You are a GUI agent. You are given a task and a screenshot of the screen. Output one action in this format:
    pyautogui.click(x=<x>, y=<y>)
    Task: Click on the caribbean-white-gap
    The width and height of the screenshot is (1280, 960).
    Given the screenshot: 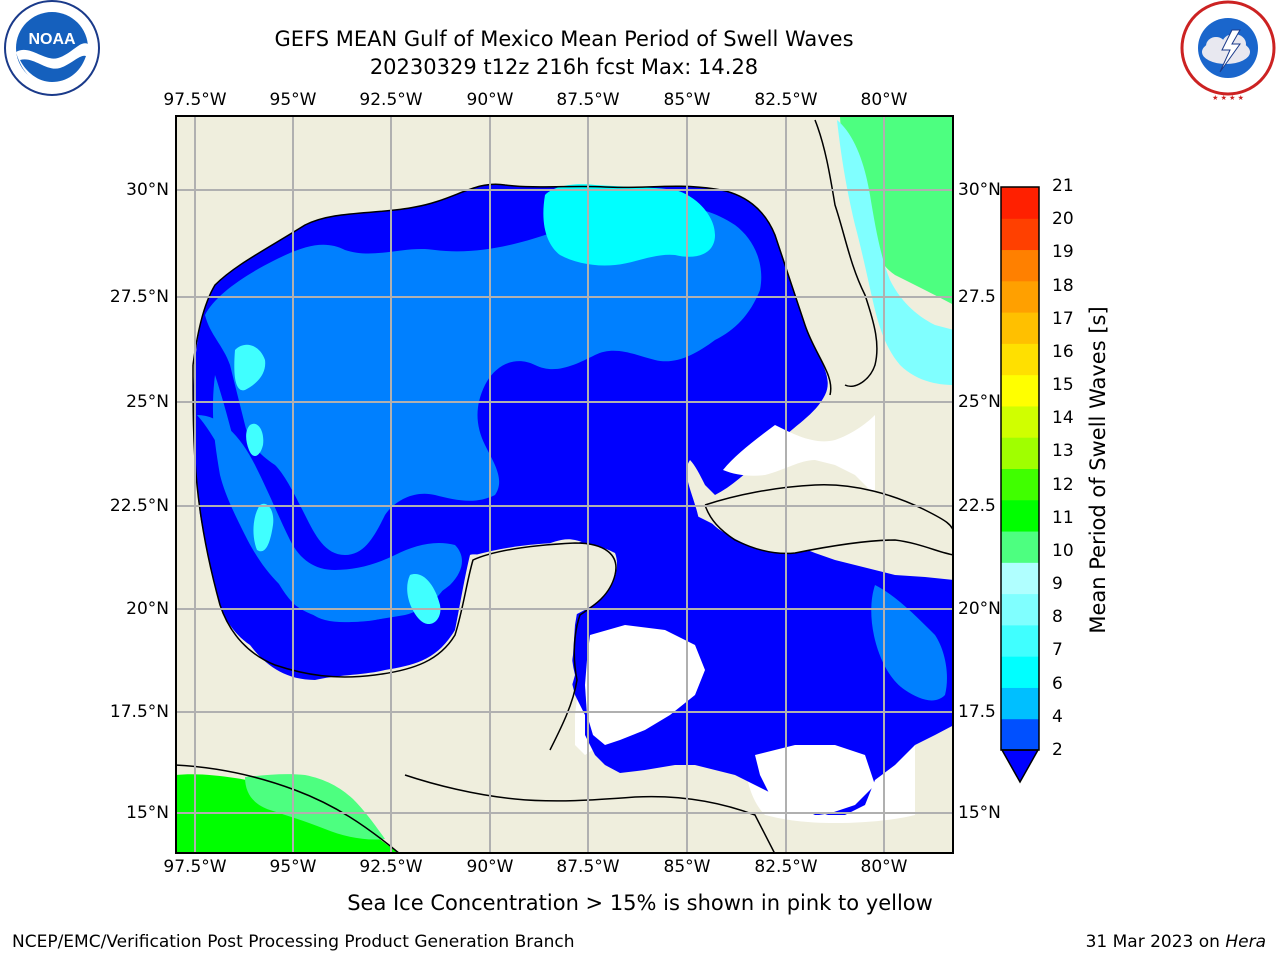 What is the action you would take?
    pyautogui.click(x=645, y=685)
    